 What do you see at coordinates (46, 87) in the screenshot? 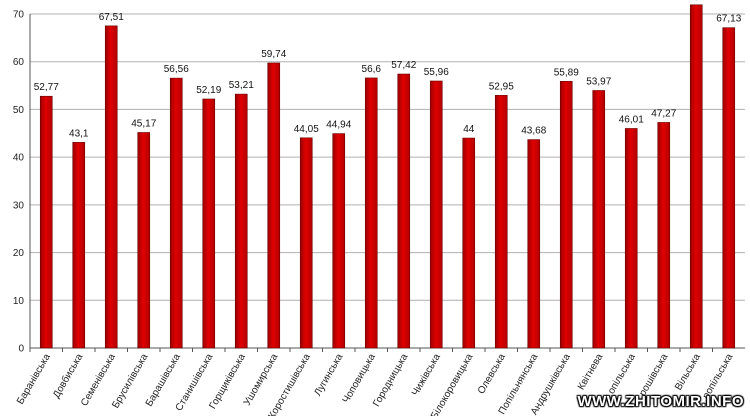
I see `data-label: 52,77` at bounding box center [46, 87].